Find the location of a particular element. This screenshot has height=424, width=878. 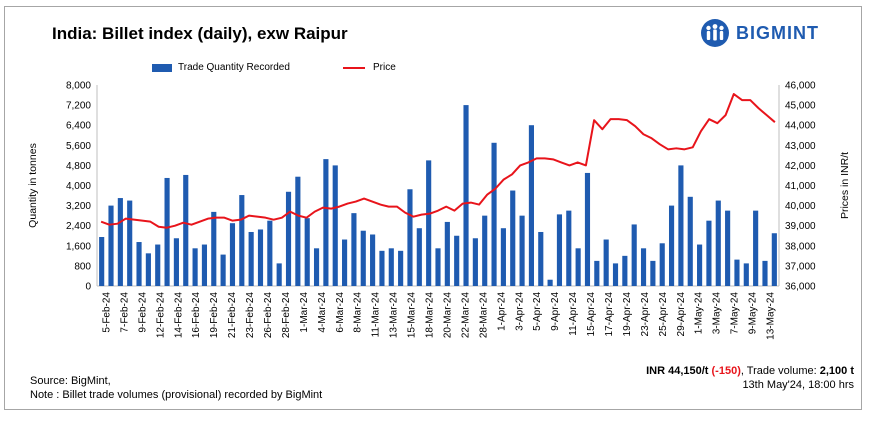

y2-tick-label: 43,000 is located at coordinates (800, 146).